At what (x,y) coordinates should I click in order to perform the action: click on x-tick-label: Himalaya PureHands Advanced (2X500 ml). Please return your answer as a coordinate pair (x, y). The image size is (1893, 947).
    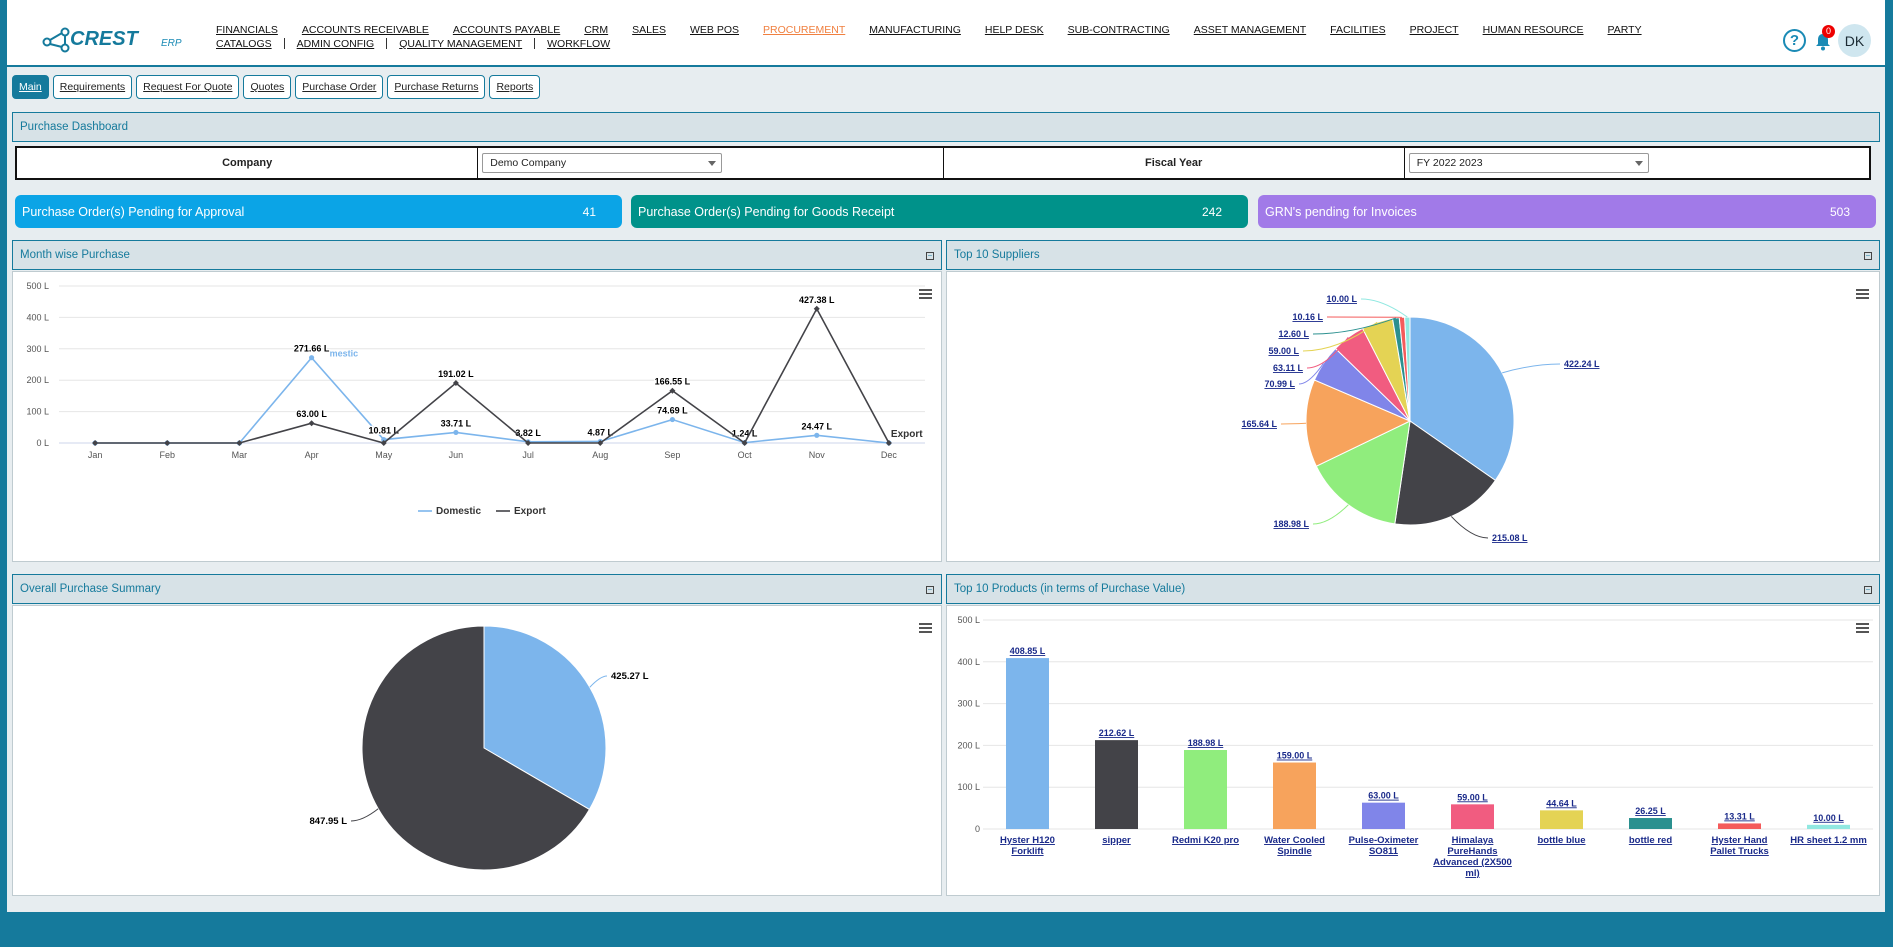
    Looking at the image, I should click on (1472, 857).